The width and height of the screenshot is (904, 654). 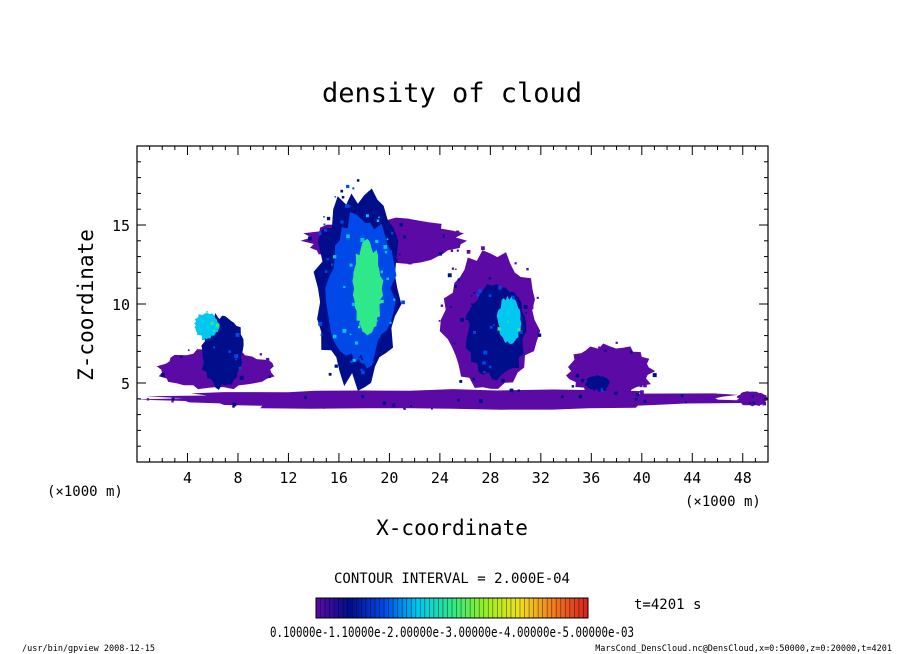 What do you see at coordinates (86, 305) in the screenshot?
I see `y-axis-label: Z-coordinate` at bounding box center [86, 305].